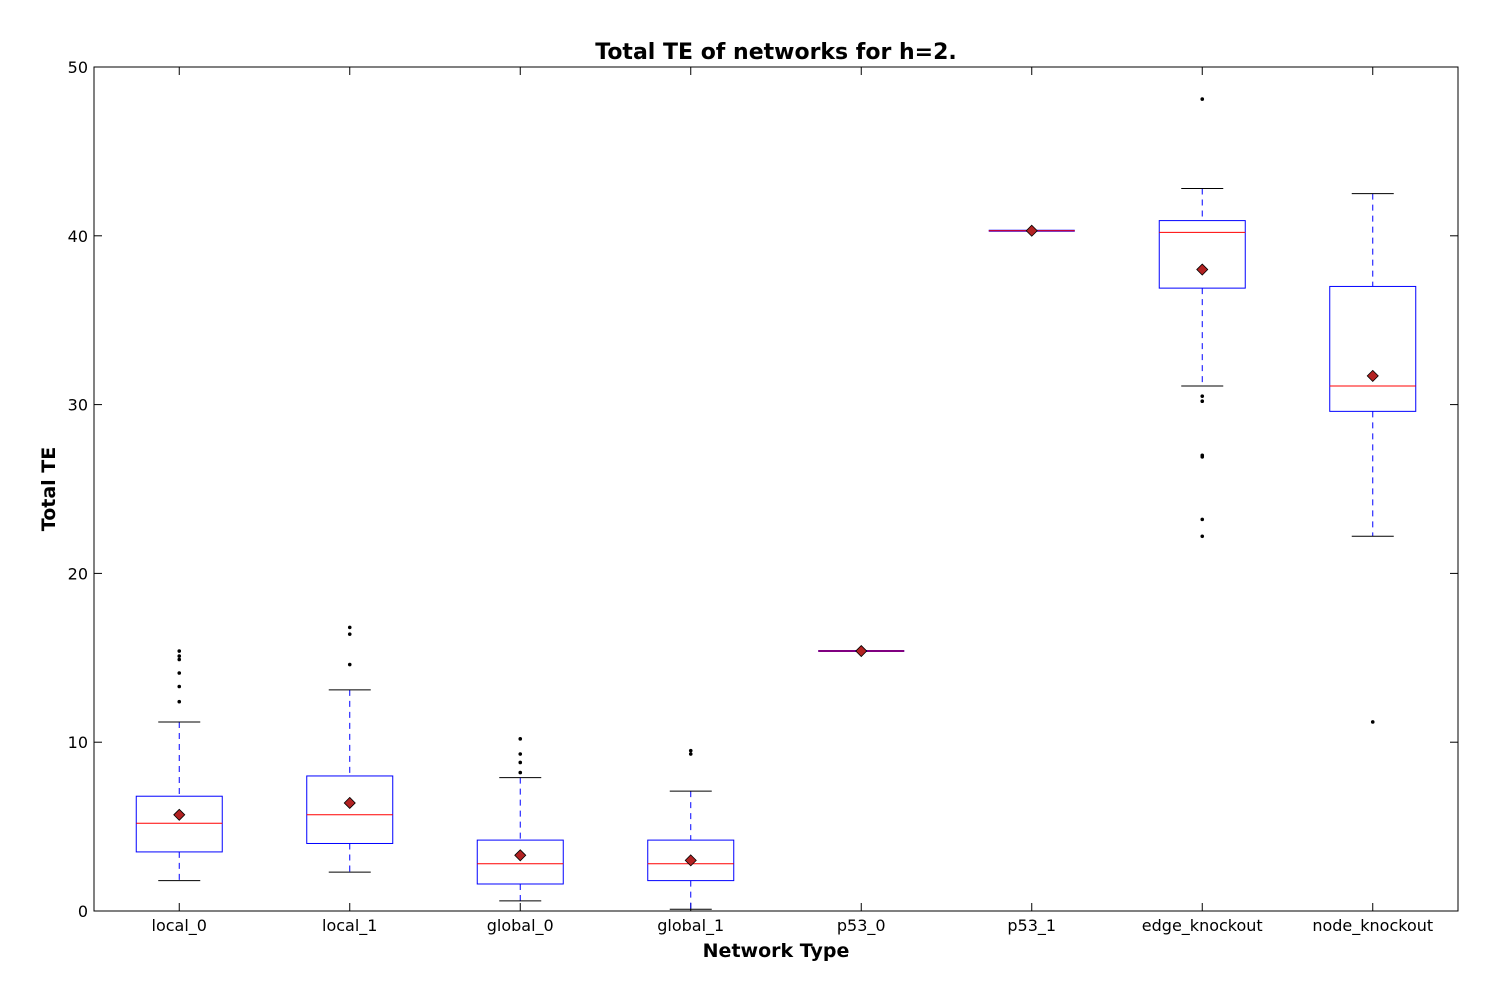 The image size is (1500, 1000). What do you see at coordinates (1373, 458) in the screenshot?
I see `box-node_knockout` at bounding box center [1373, 458].